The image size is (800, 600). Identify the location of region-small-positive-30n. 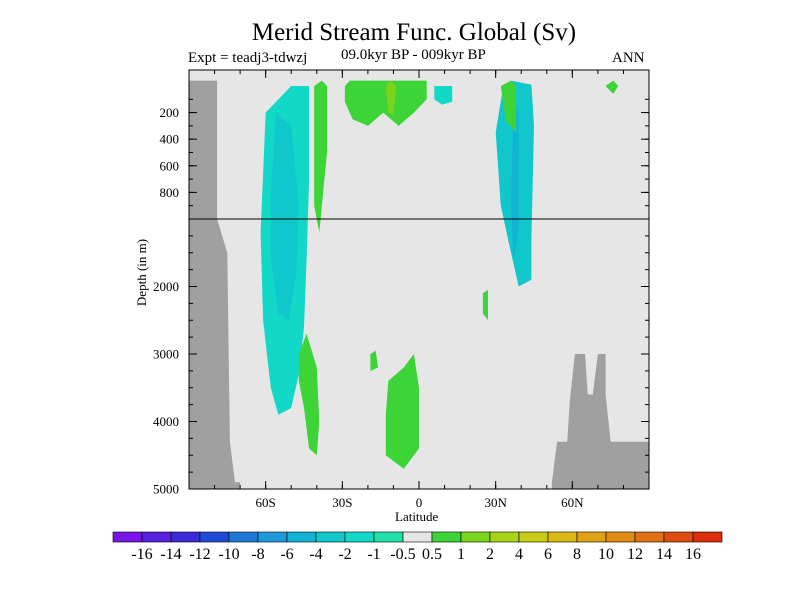
(485, 305).